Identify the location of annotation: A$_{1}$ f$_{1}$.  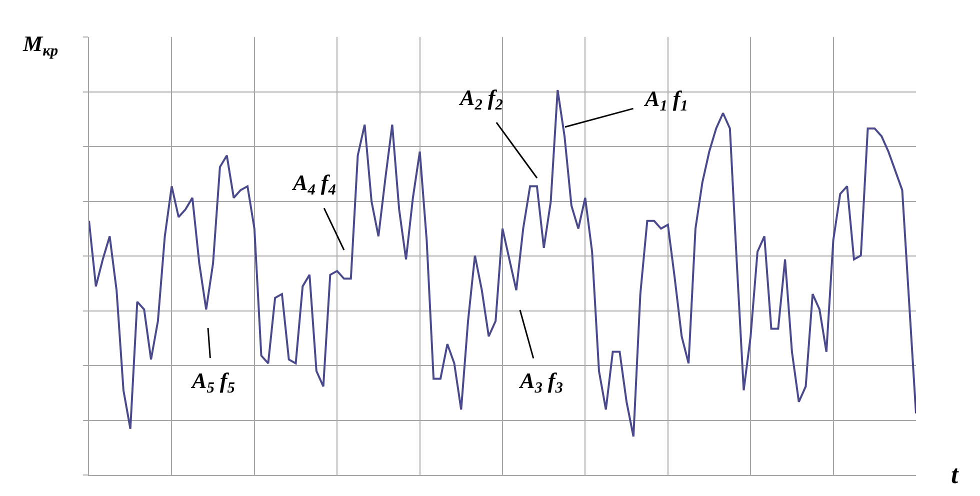
(665, 100).